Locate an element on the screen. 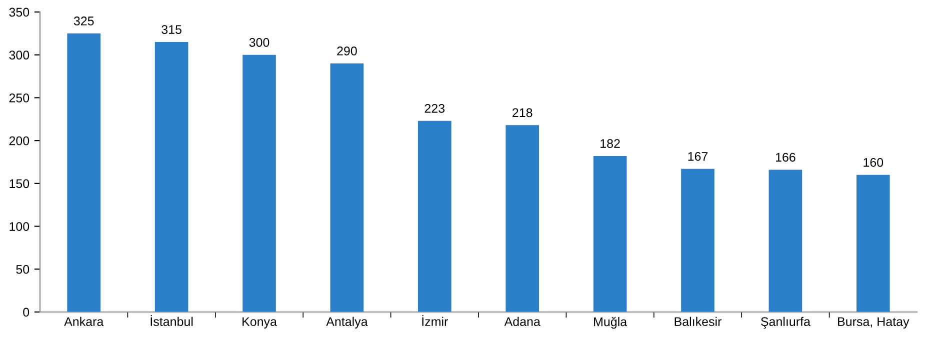  y-tick-label: 150 is located at coordinates (20, 183).